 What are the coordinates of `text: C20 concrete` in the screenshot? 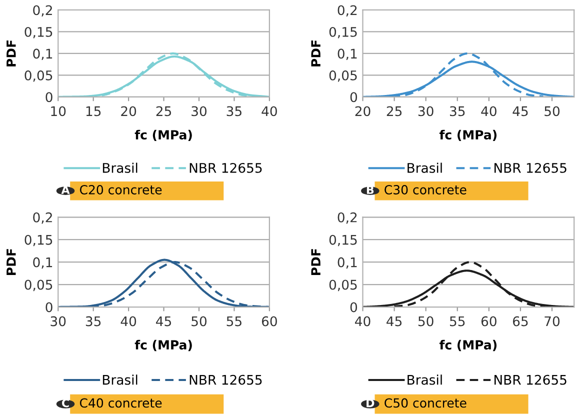 It's located at (121, 189).